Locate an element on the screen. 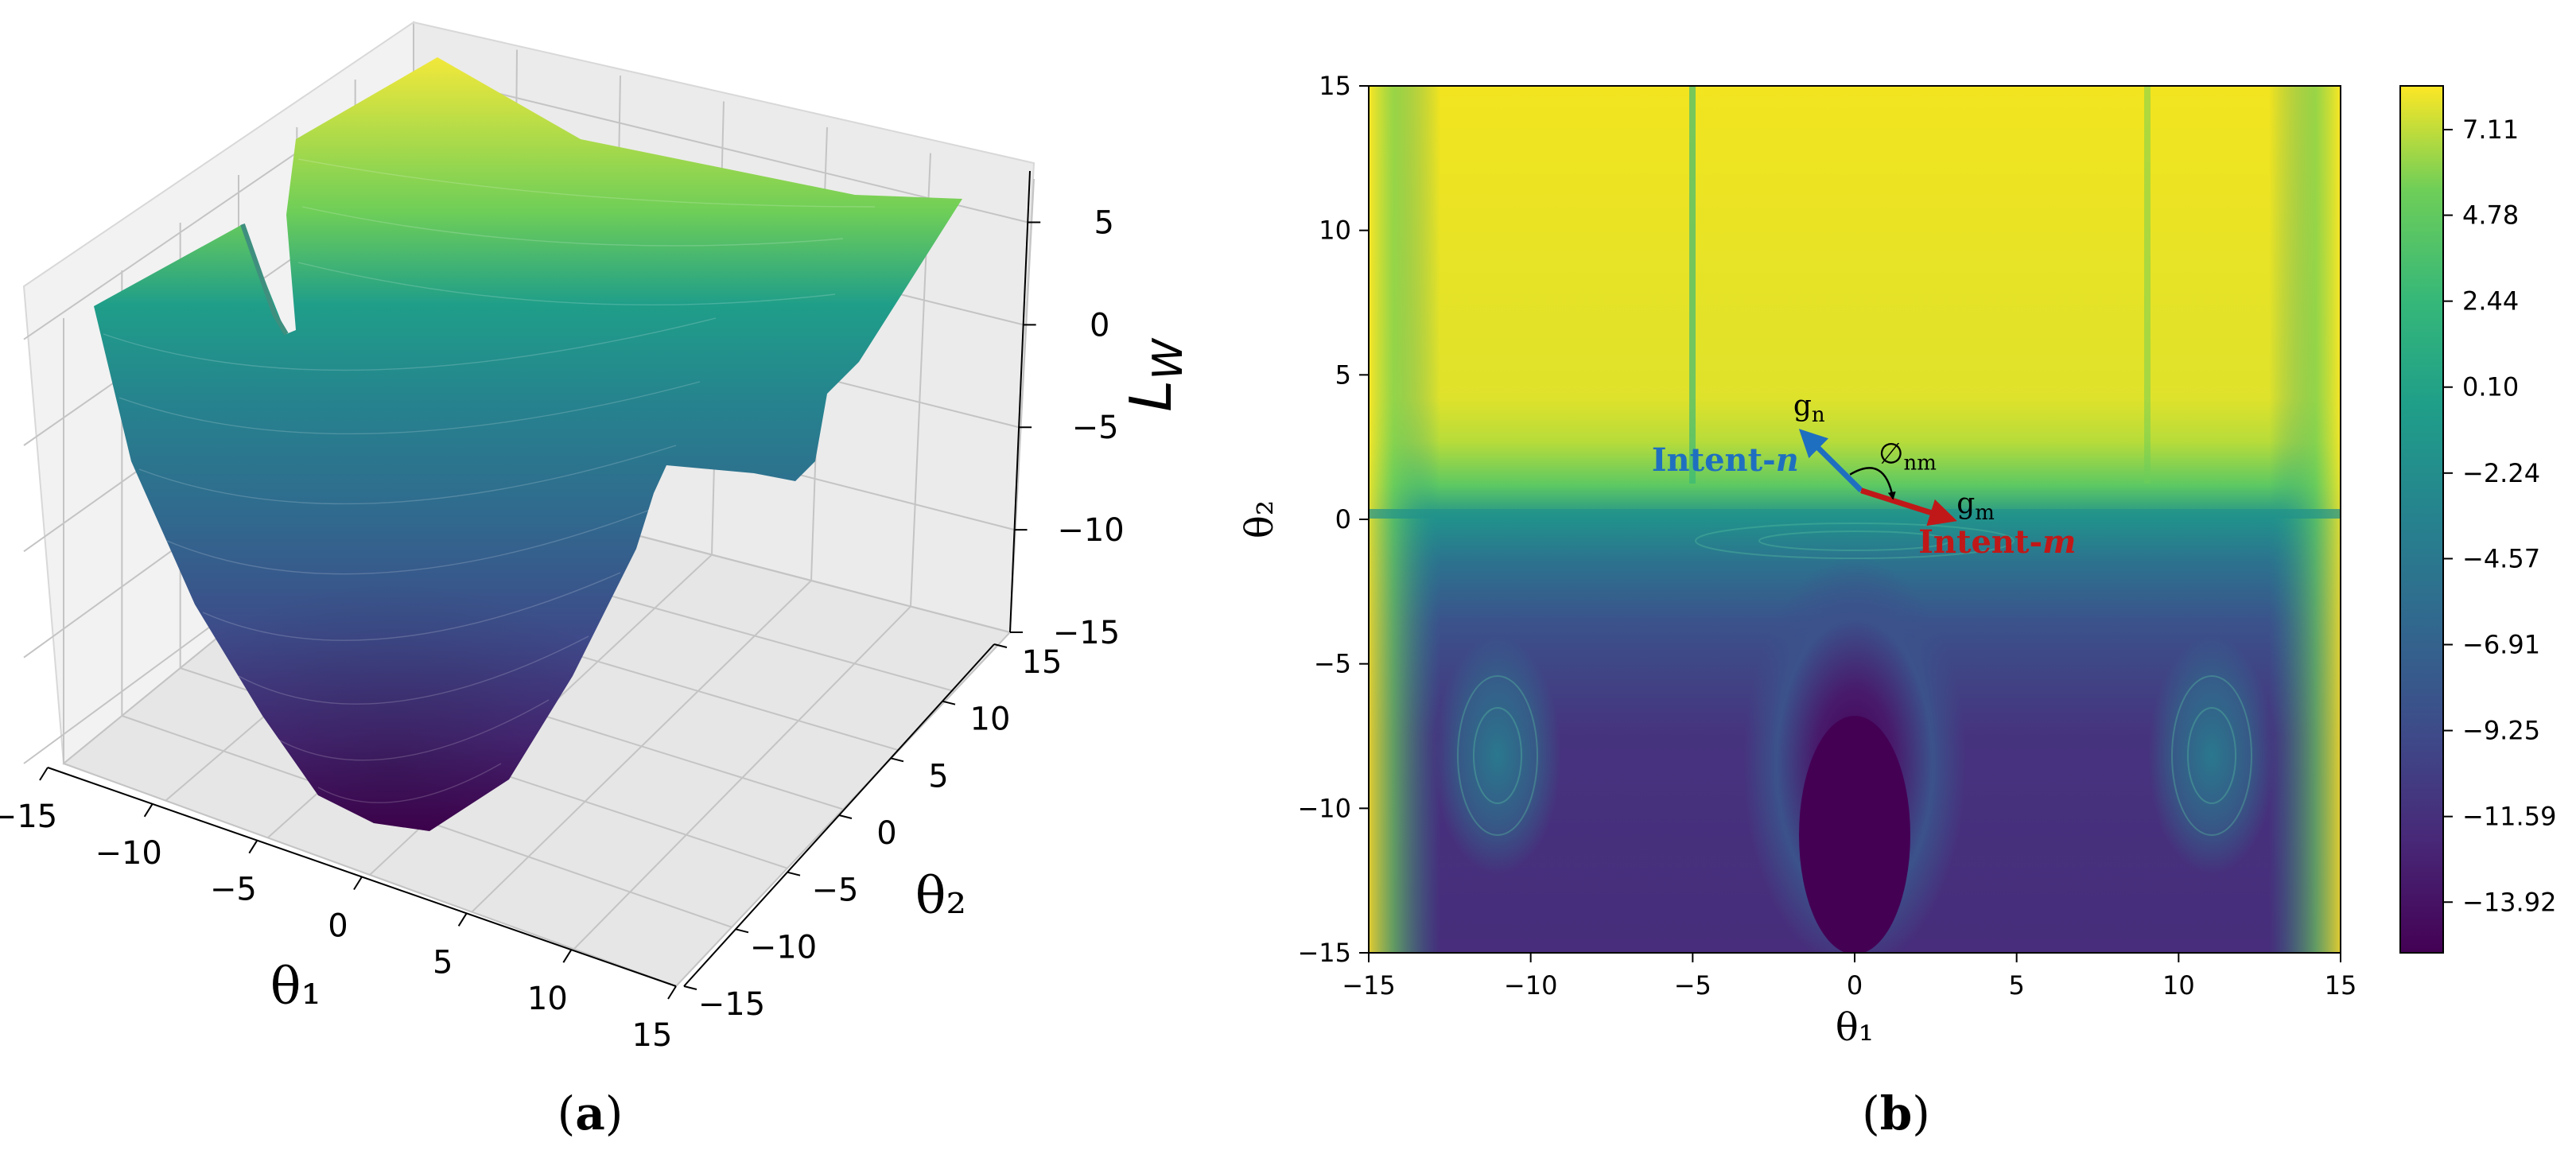 The image size is (2576, 1158). colorbar-tick-label: 2.44 is located at coordinates (2490, 301).